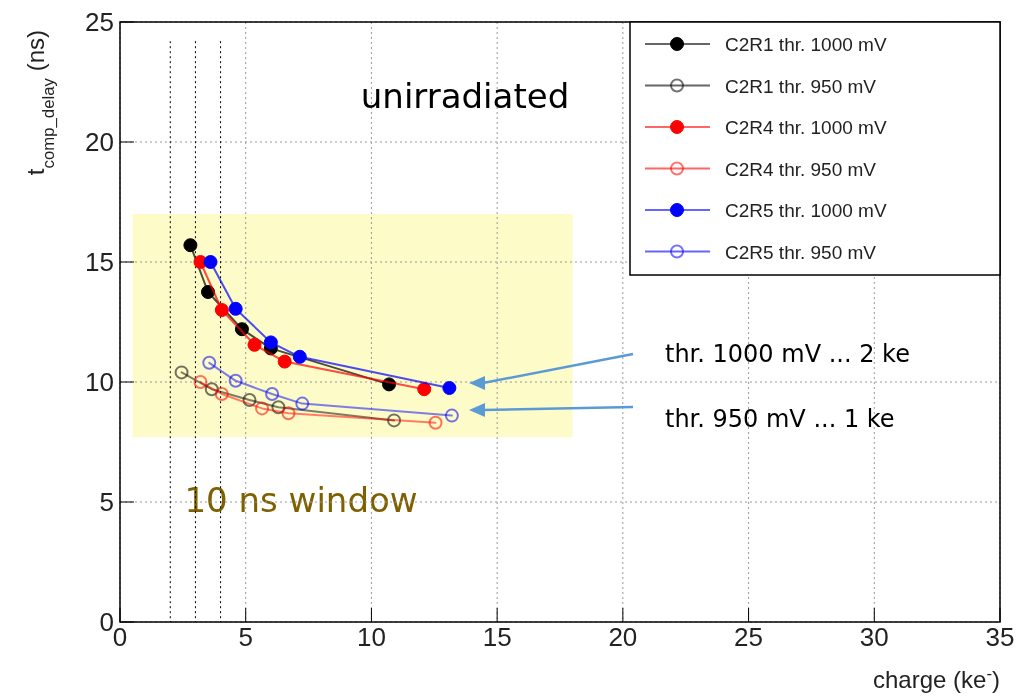 The image size is (1027, 697). I want to click on x-tick-label: 10, so click(371, 637).